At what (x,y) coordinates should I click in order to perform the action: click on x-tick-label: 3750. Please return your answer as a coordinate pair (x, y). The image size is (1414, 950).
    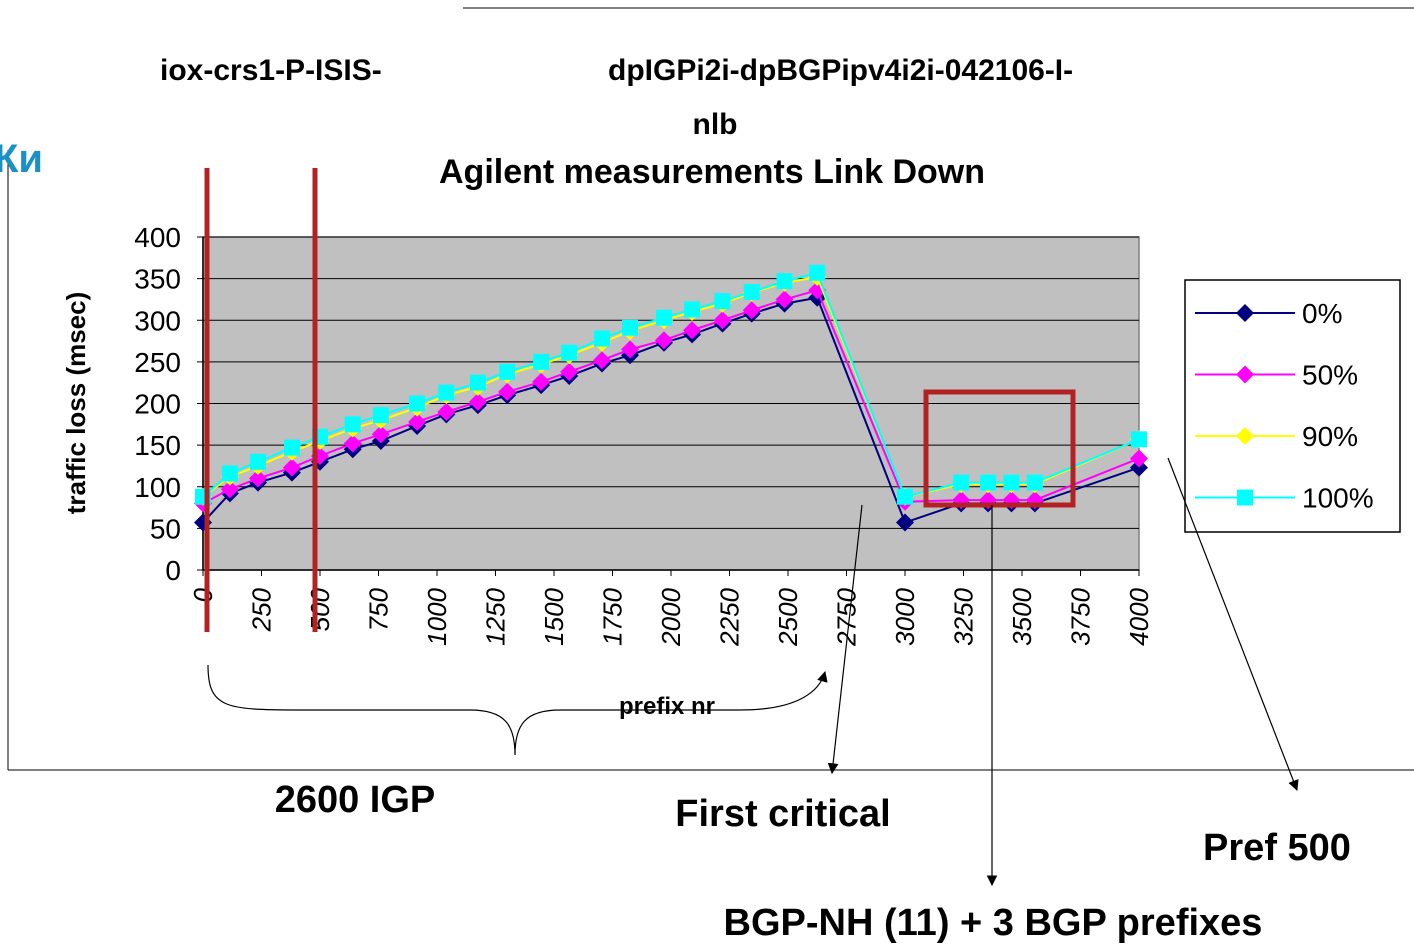
    Looking at the image, I should click on (1081, 616).